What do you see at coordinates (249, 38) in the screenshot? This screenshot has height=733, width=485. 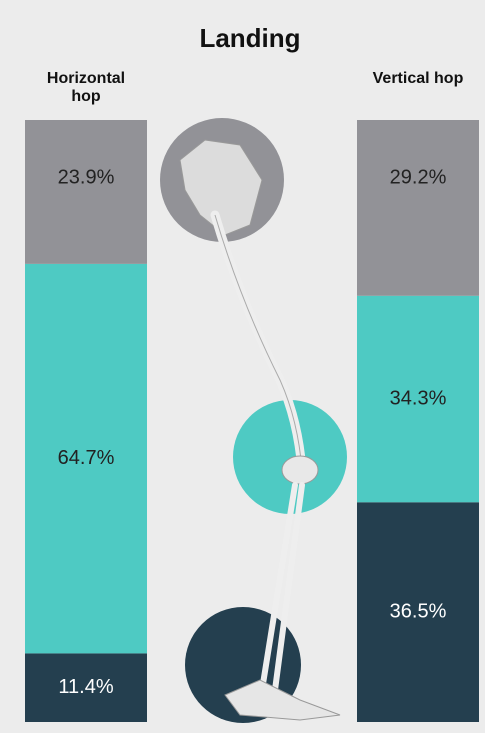 I see `chart-title: Landing` at bounding box center [249, 38].